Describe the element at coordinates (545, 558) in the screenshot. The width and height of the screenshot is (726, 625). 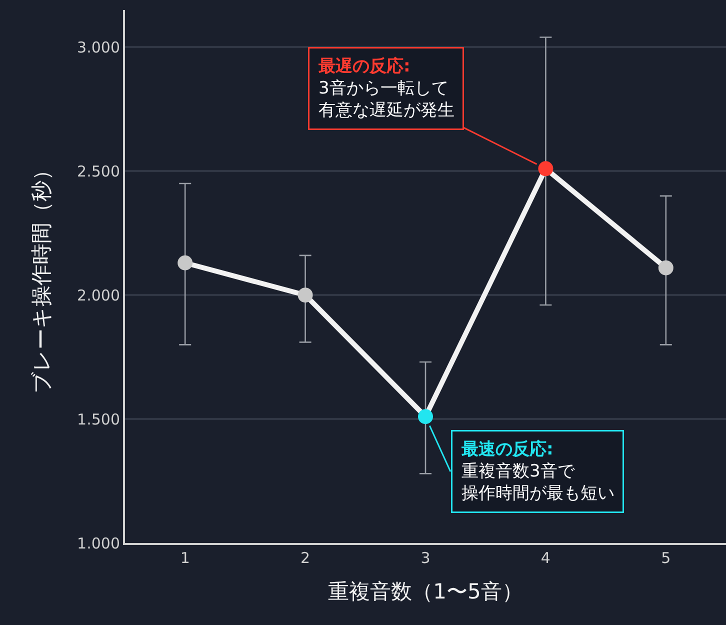
I see `x-tick-label: 4` at that location.